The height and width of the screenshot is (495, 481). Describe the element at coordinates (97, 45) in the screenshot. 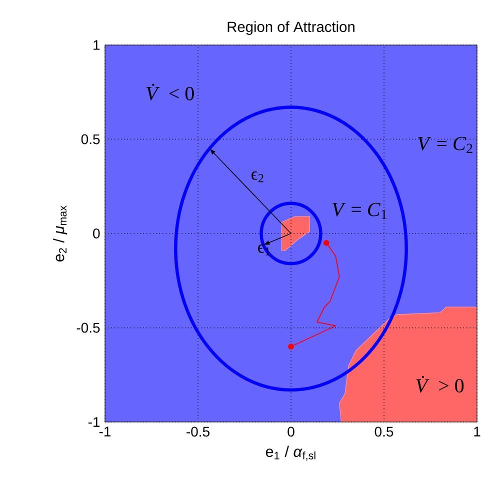

I see `y-tick-label: 1` at that location.